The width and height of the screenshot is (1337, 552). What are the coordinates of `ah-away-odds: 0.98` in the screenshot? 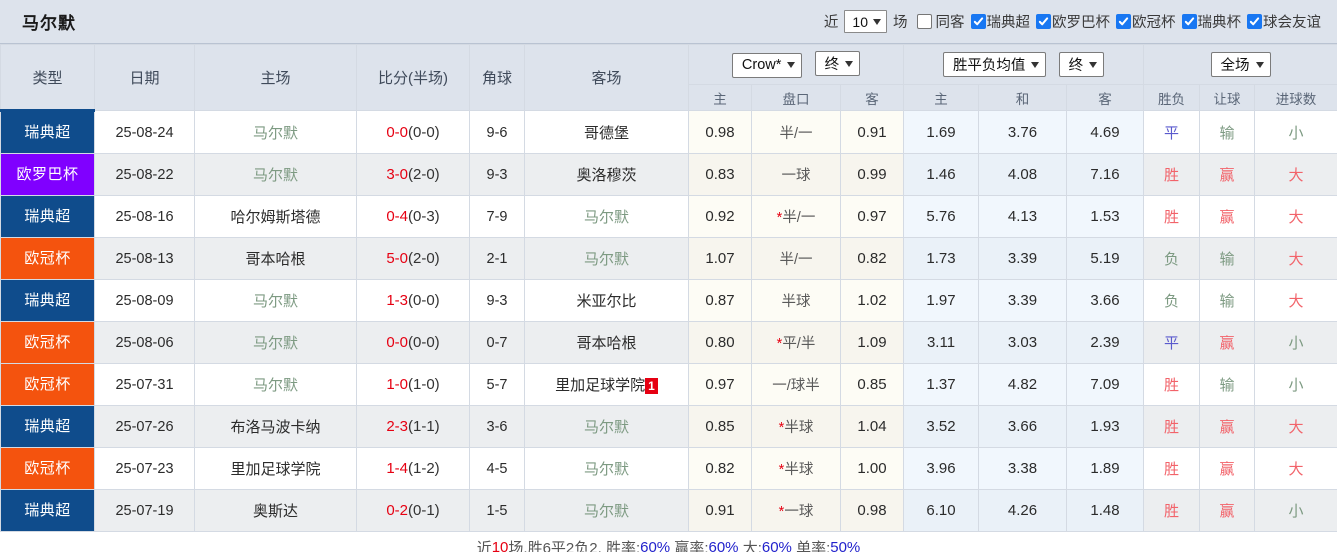 It's located at (872, 510).